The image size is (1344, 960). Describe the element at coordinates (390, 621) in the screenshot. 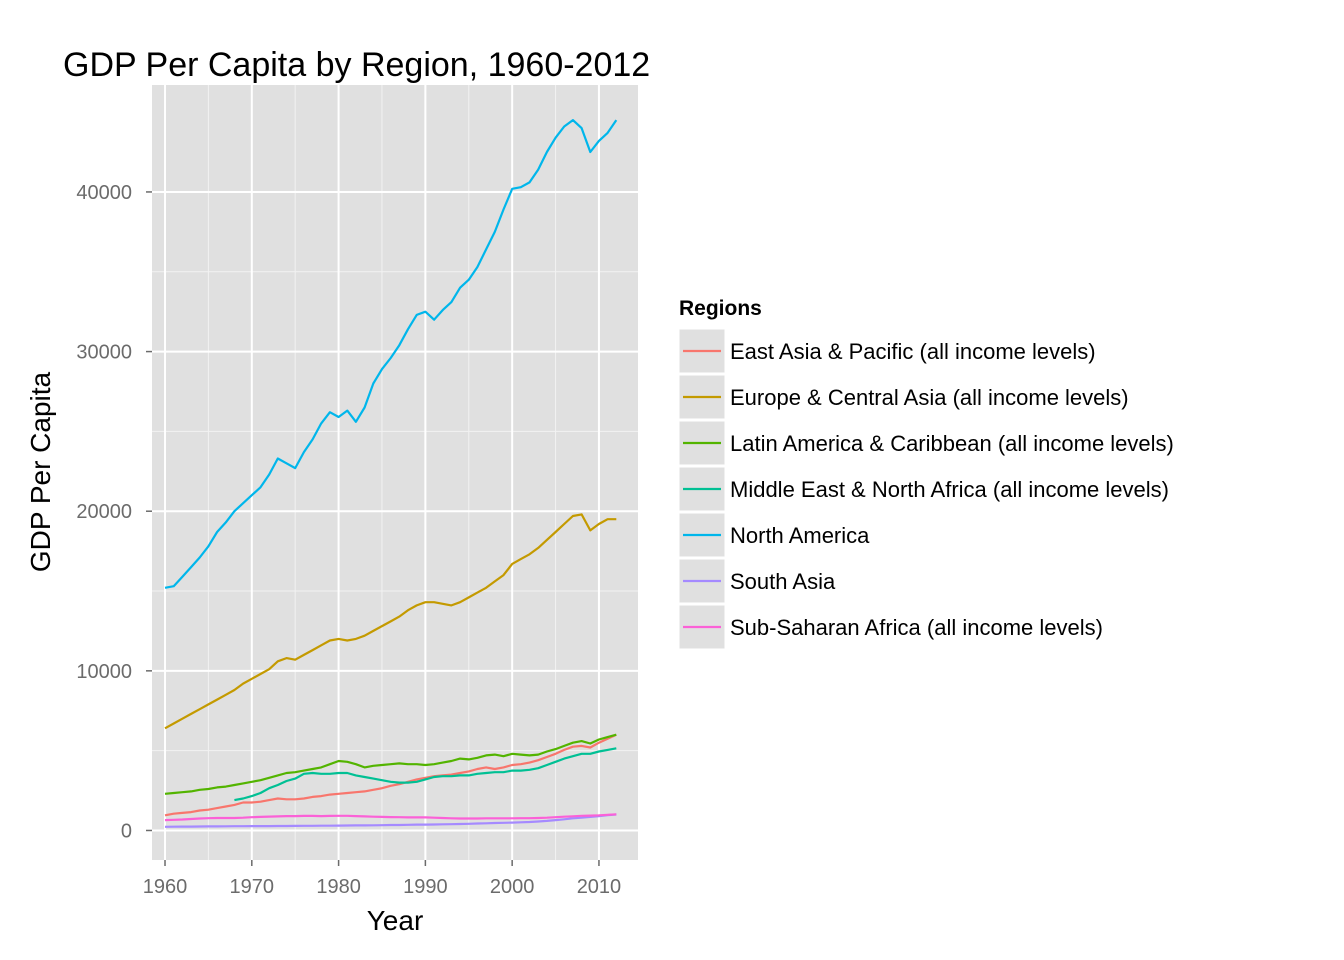

I see `series-line-europe-central-asia-all-income-levels` at that location.